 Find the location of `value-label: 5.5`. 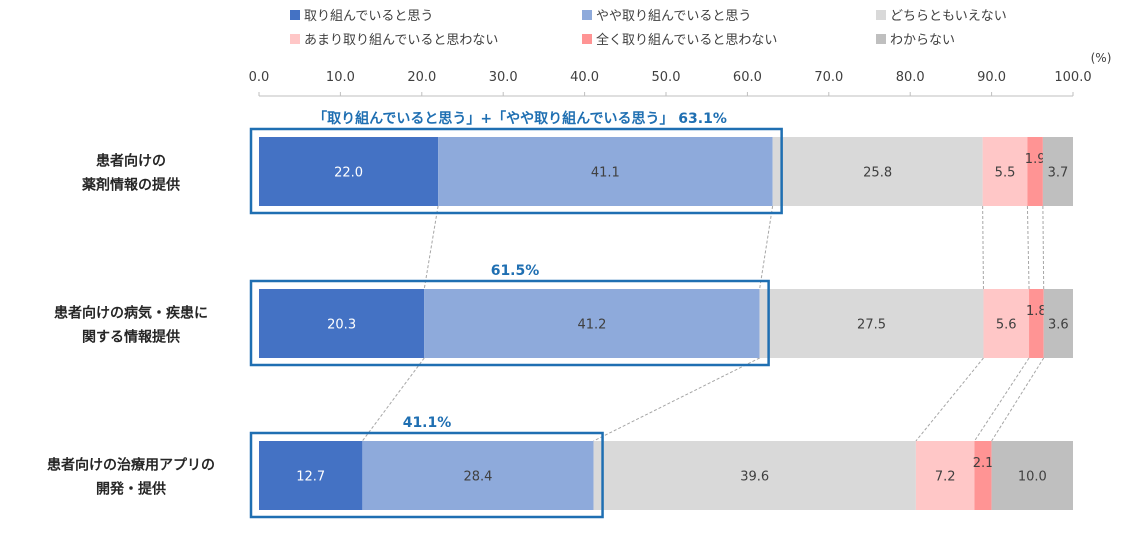

value-label: 5.5 is located at coordinates (1005, 173).